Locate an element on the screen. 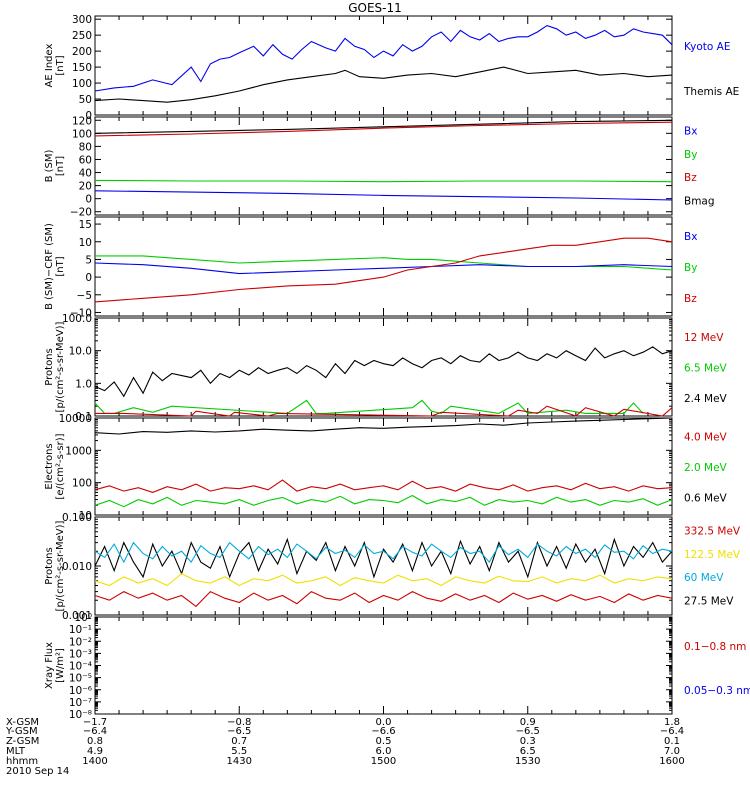  y-axis-label: B (SM) [nT] is located at coordinates (55, 165).